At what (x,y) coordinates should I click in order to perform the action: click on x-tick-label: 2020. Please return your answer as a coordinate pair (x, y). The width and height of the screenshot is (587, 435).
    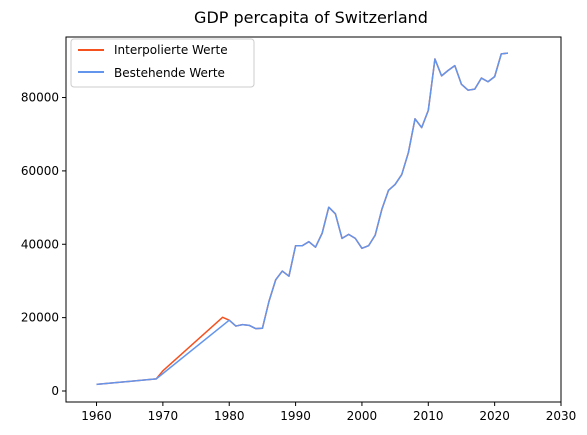
    Looking at the image, I should click on (494, 416).